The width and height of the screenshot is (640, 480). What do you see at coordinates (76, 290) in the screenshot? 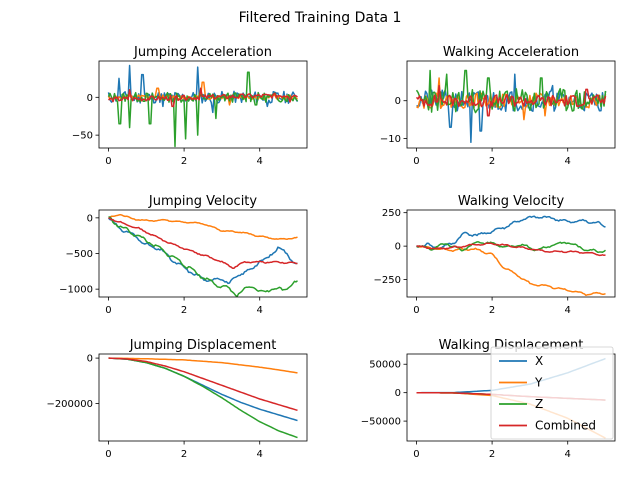
I see `y-tick-label: −1000` at bounding box center [76, 290].